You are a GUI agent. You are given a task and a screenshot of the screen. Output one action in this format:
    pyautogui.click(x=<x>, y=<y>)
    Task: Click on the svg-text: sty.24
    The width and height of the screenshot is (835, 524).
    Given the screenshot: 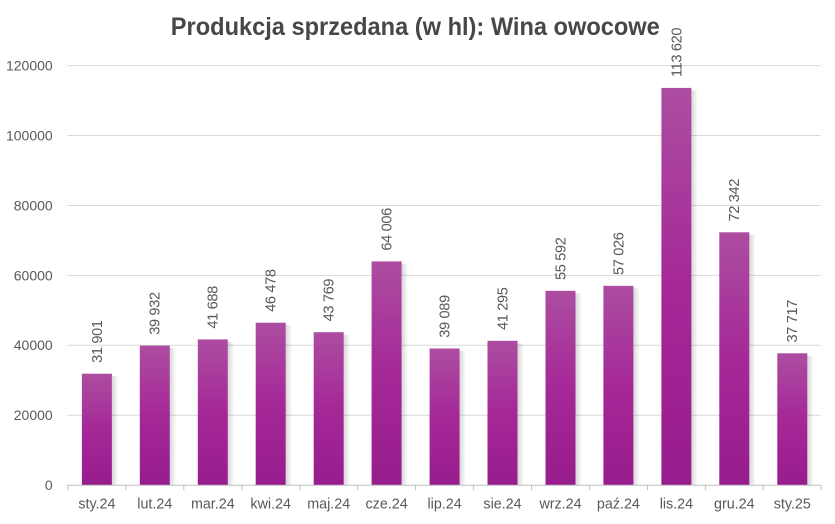 What is the action you would take?
    pyautogui.click(x=96, y=505)
    